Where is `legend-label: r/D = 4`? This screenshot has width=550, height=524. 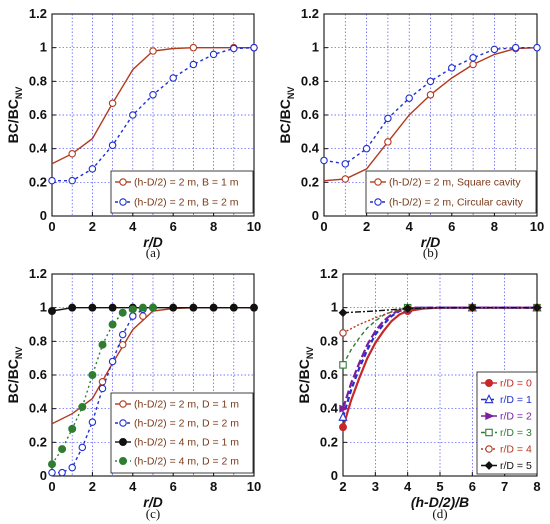
legend-label: r/D = 4 is located at coordinates (516, 450).